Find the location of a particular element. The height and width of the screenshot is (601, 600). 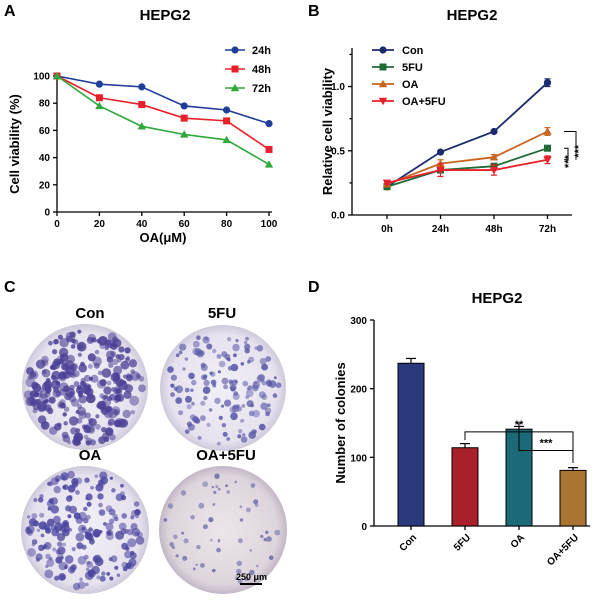

x-tick-label: 60 is located at coordinates (185, 224).